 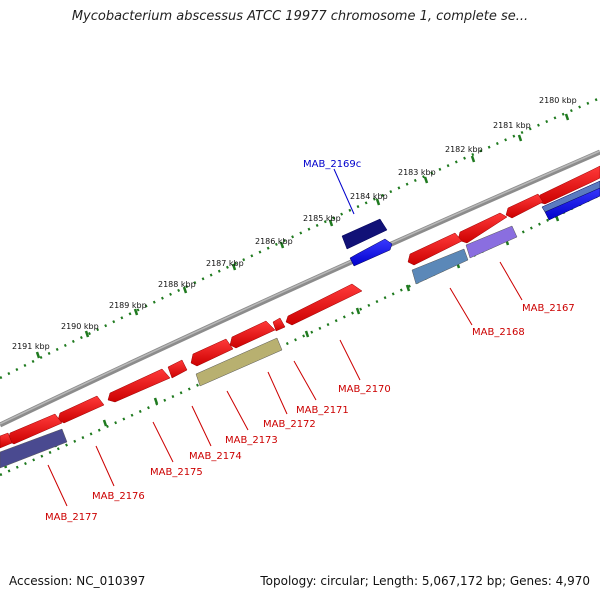 I want to click on scale-label: 2189 kbp, so click(x=128, y=305).